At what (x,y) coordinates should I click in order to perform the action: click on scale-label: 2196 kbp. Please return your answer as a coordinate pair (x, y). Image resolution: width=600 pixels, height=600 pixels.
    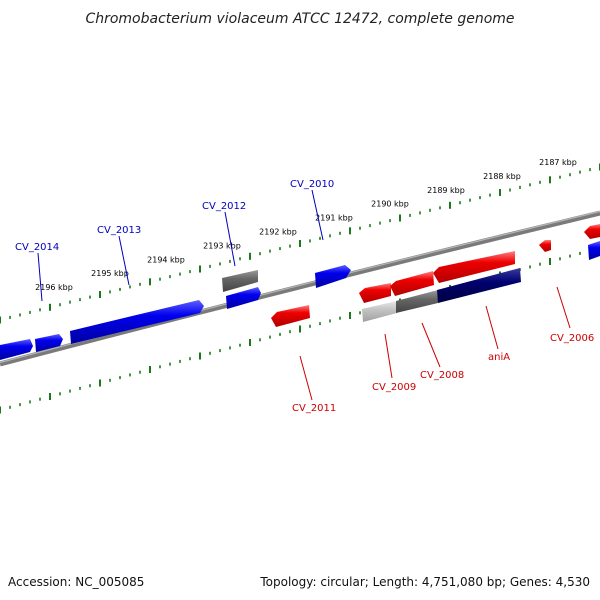
    Looking at the image, I should click on (54, 287).